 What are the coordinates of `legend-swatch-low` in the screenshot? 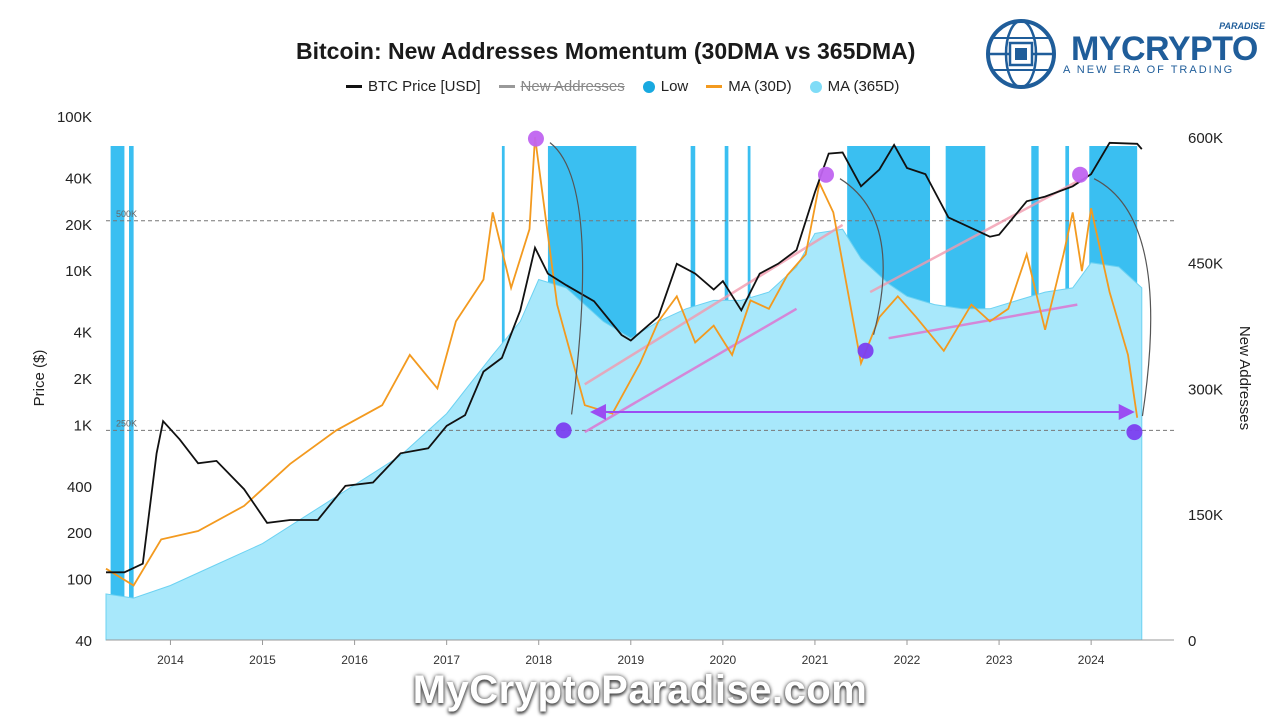 It's located at (648, 86).